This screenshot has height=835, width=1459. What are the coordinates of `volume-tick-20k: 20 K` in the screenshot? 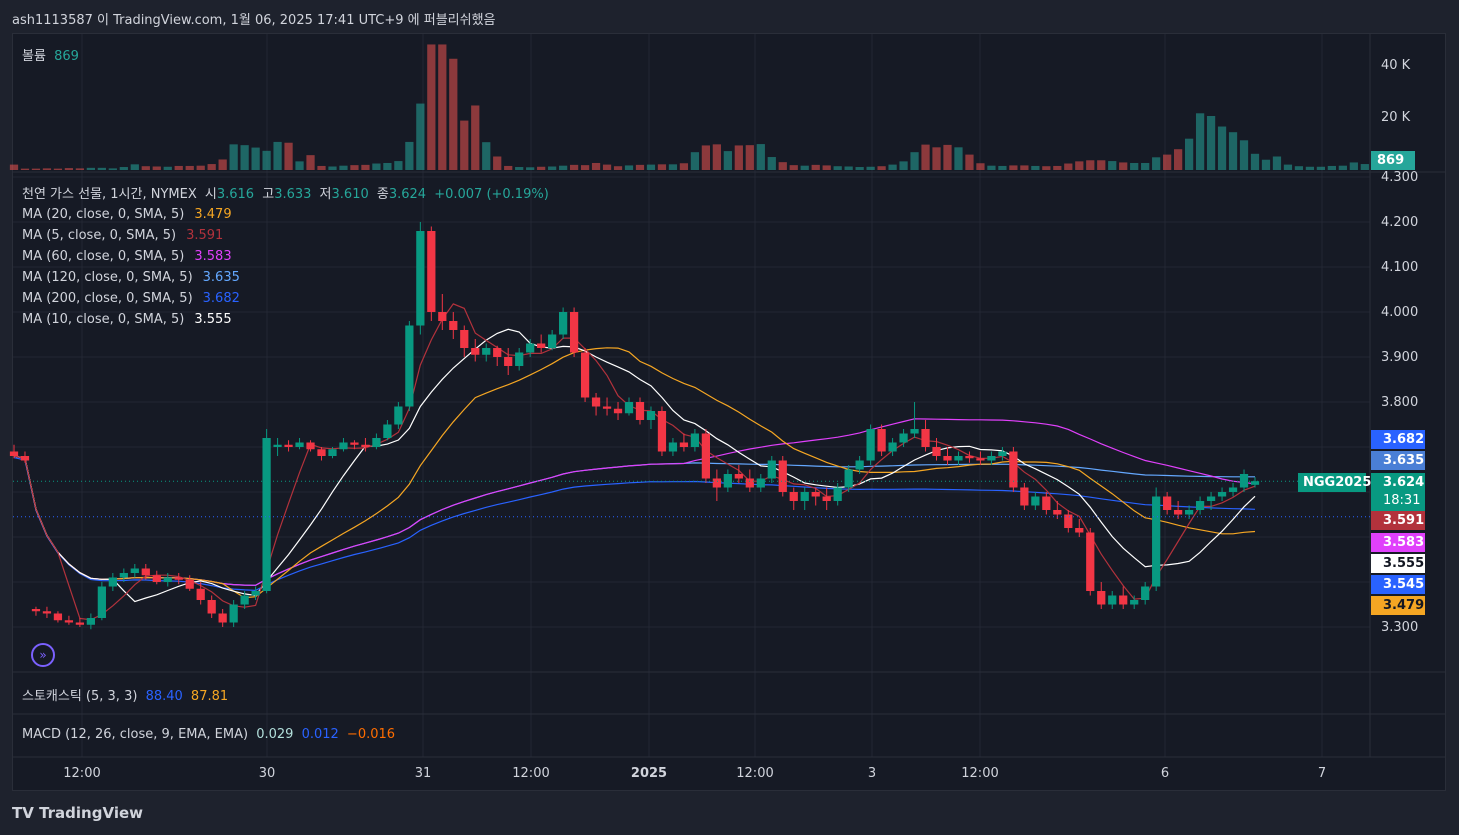 It's located at (1396, 117).